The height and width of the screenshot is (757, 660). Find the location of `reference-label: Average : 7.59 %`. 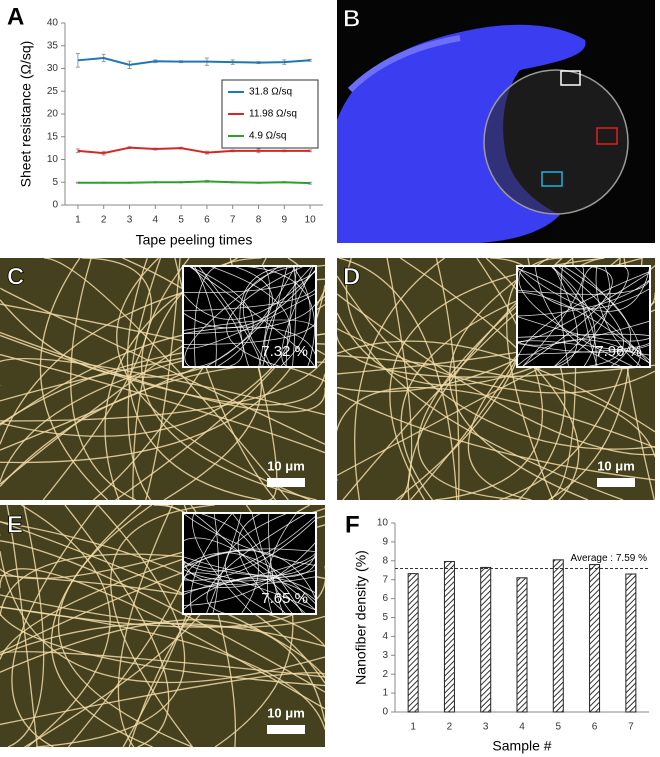

reference-label: Average : 7.59 % is located at coordinates (608, 558).